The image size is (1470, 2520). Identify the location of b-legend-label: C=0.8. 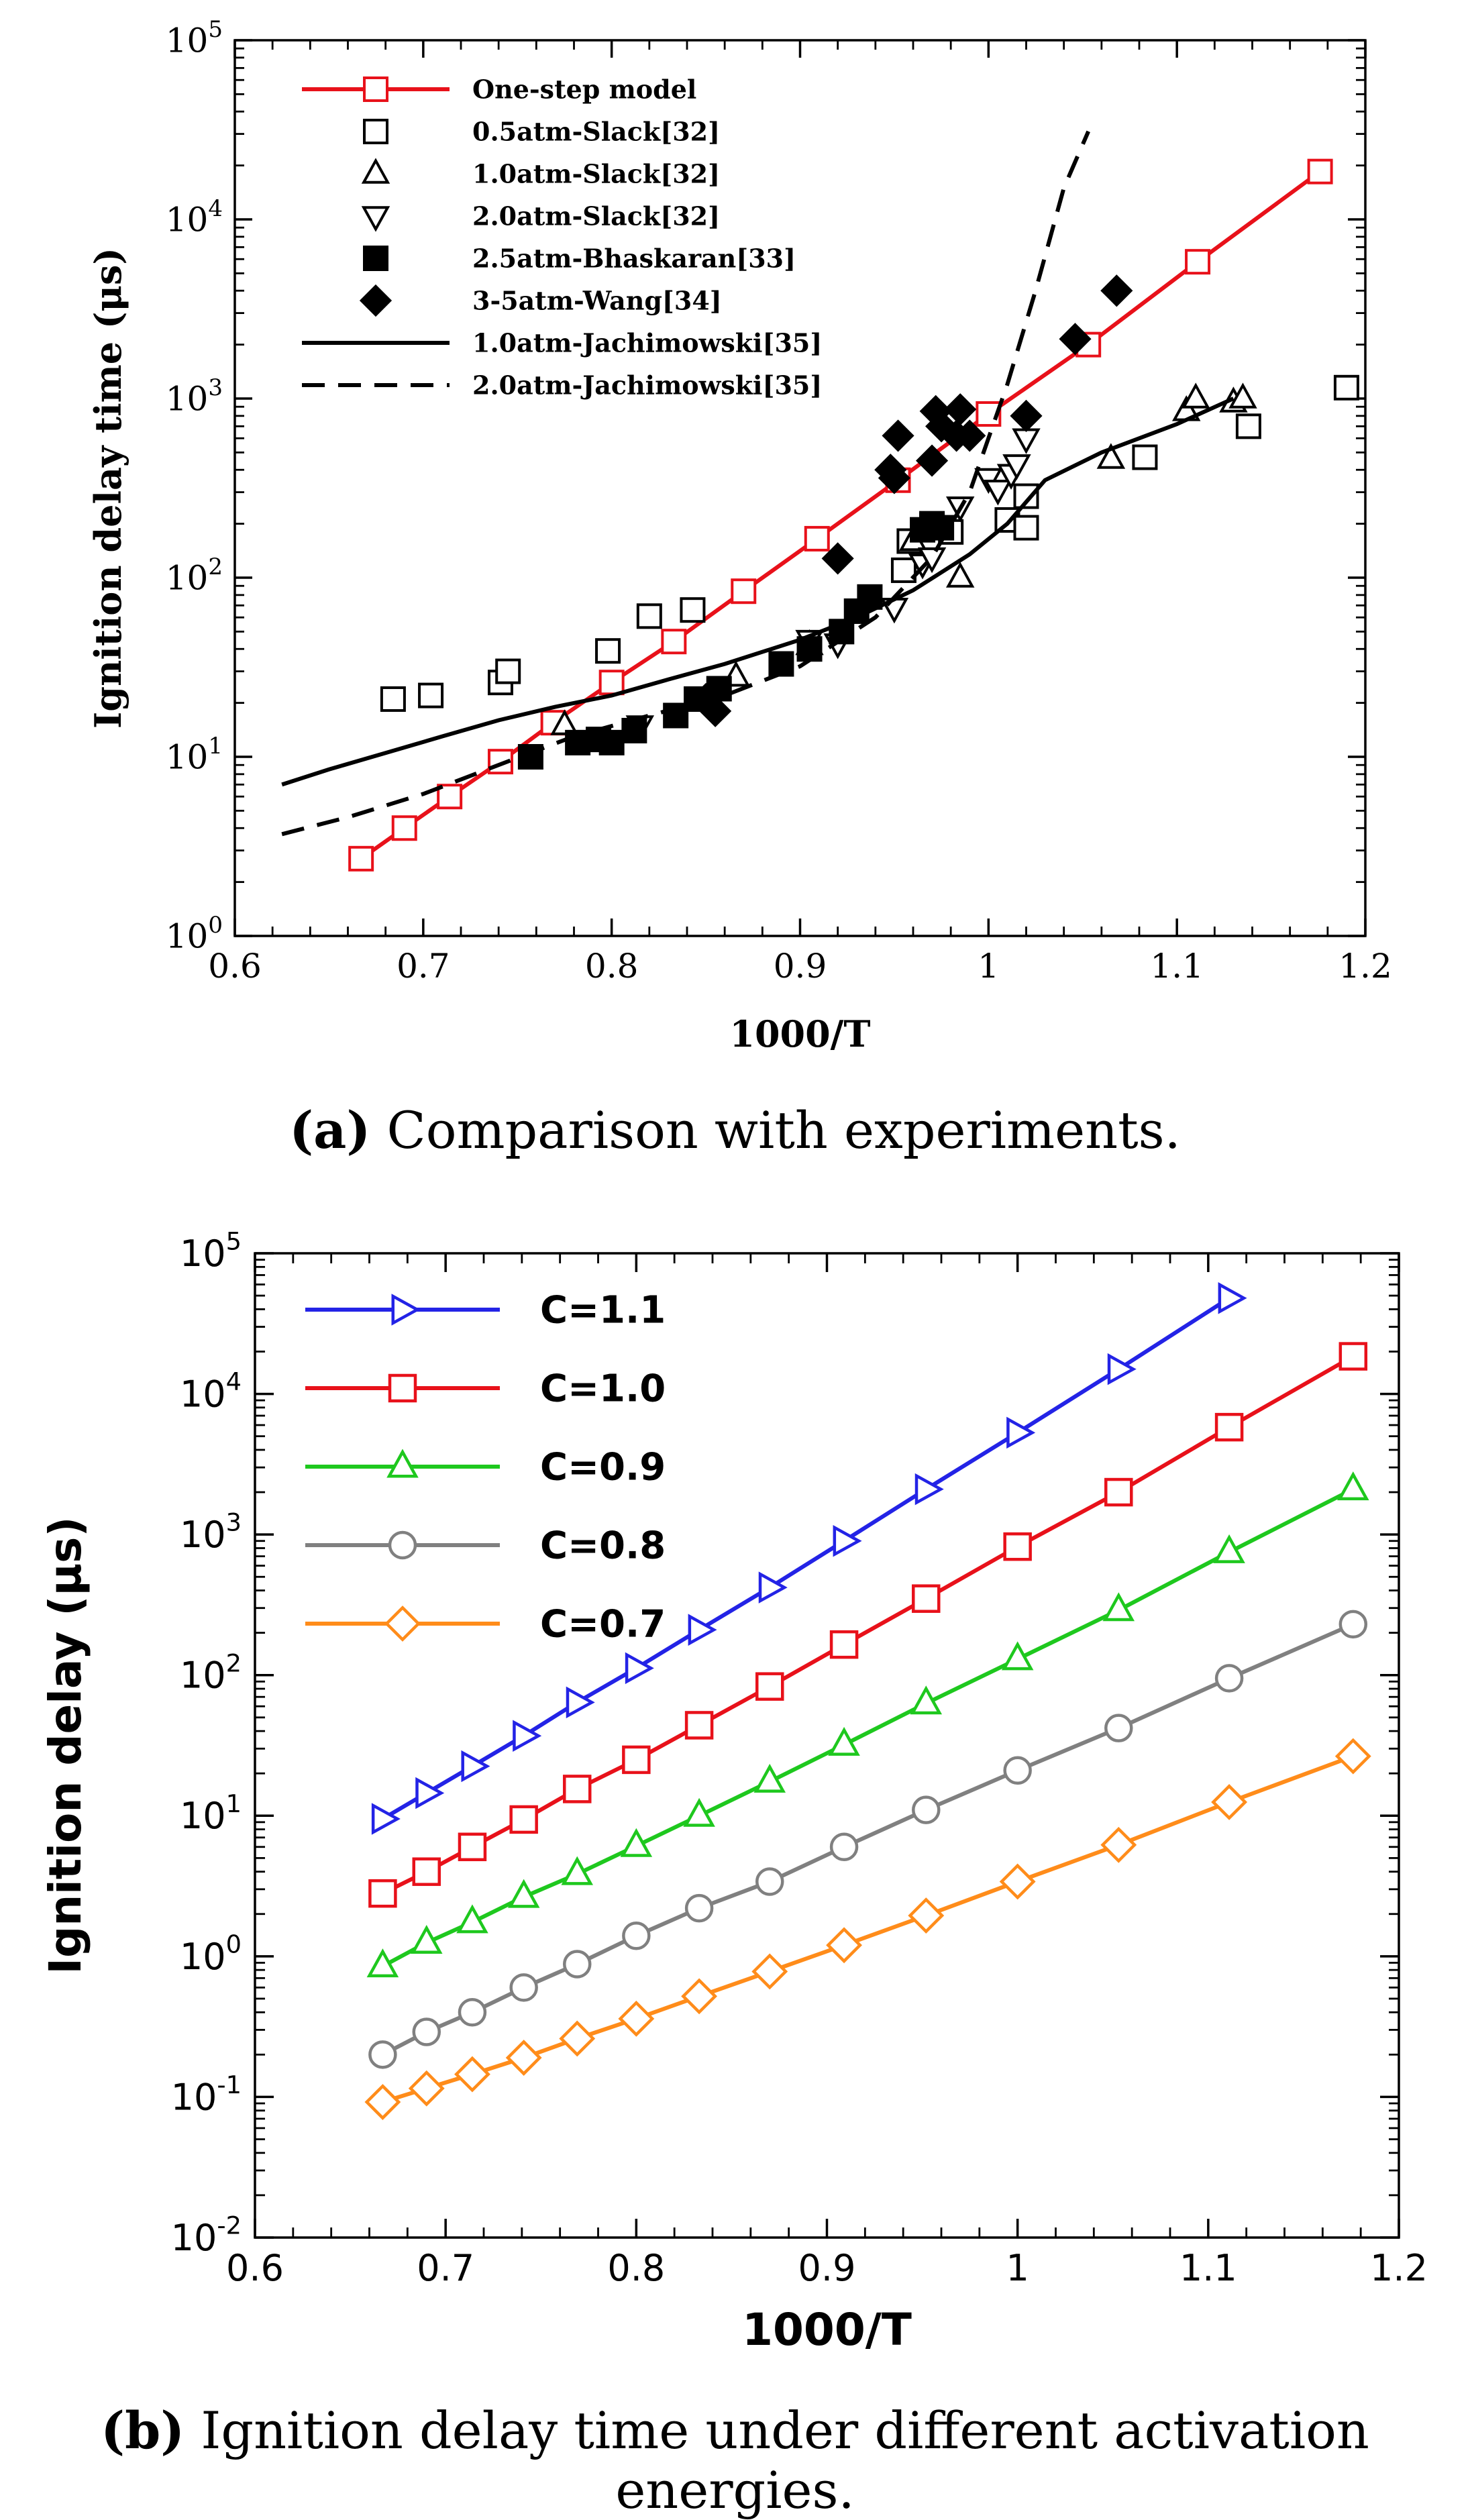
(603, 1546).